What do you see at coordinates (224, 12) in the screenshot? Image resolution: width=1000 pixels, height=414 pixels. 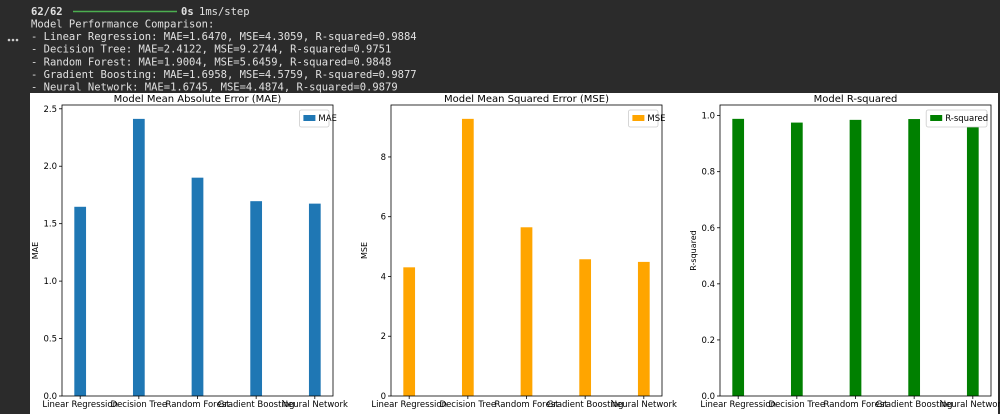 I see `progress-rate: 1ms/step` at bounding box center [224, 12].